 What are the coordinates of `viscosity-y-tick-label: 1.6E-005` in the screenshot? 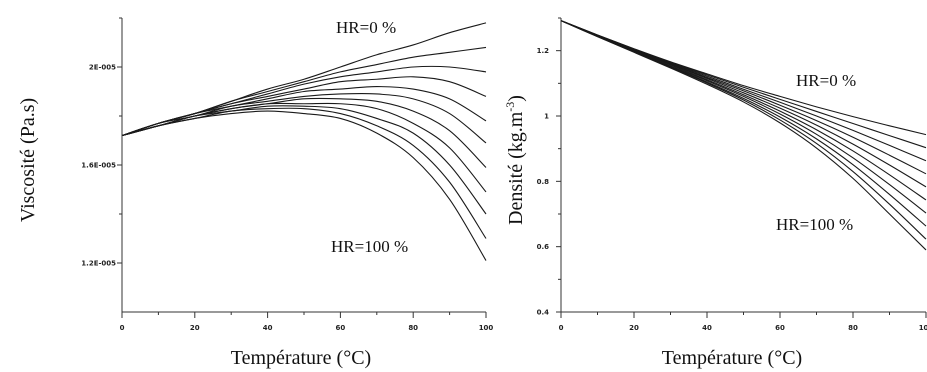 It's located at (98, 166).